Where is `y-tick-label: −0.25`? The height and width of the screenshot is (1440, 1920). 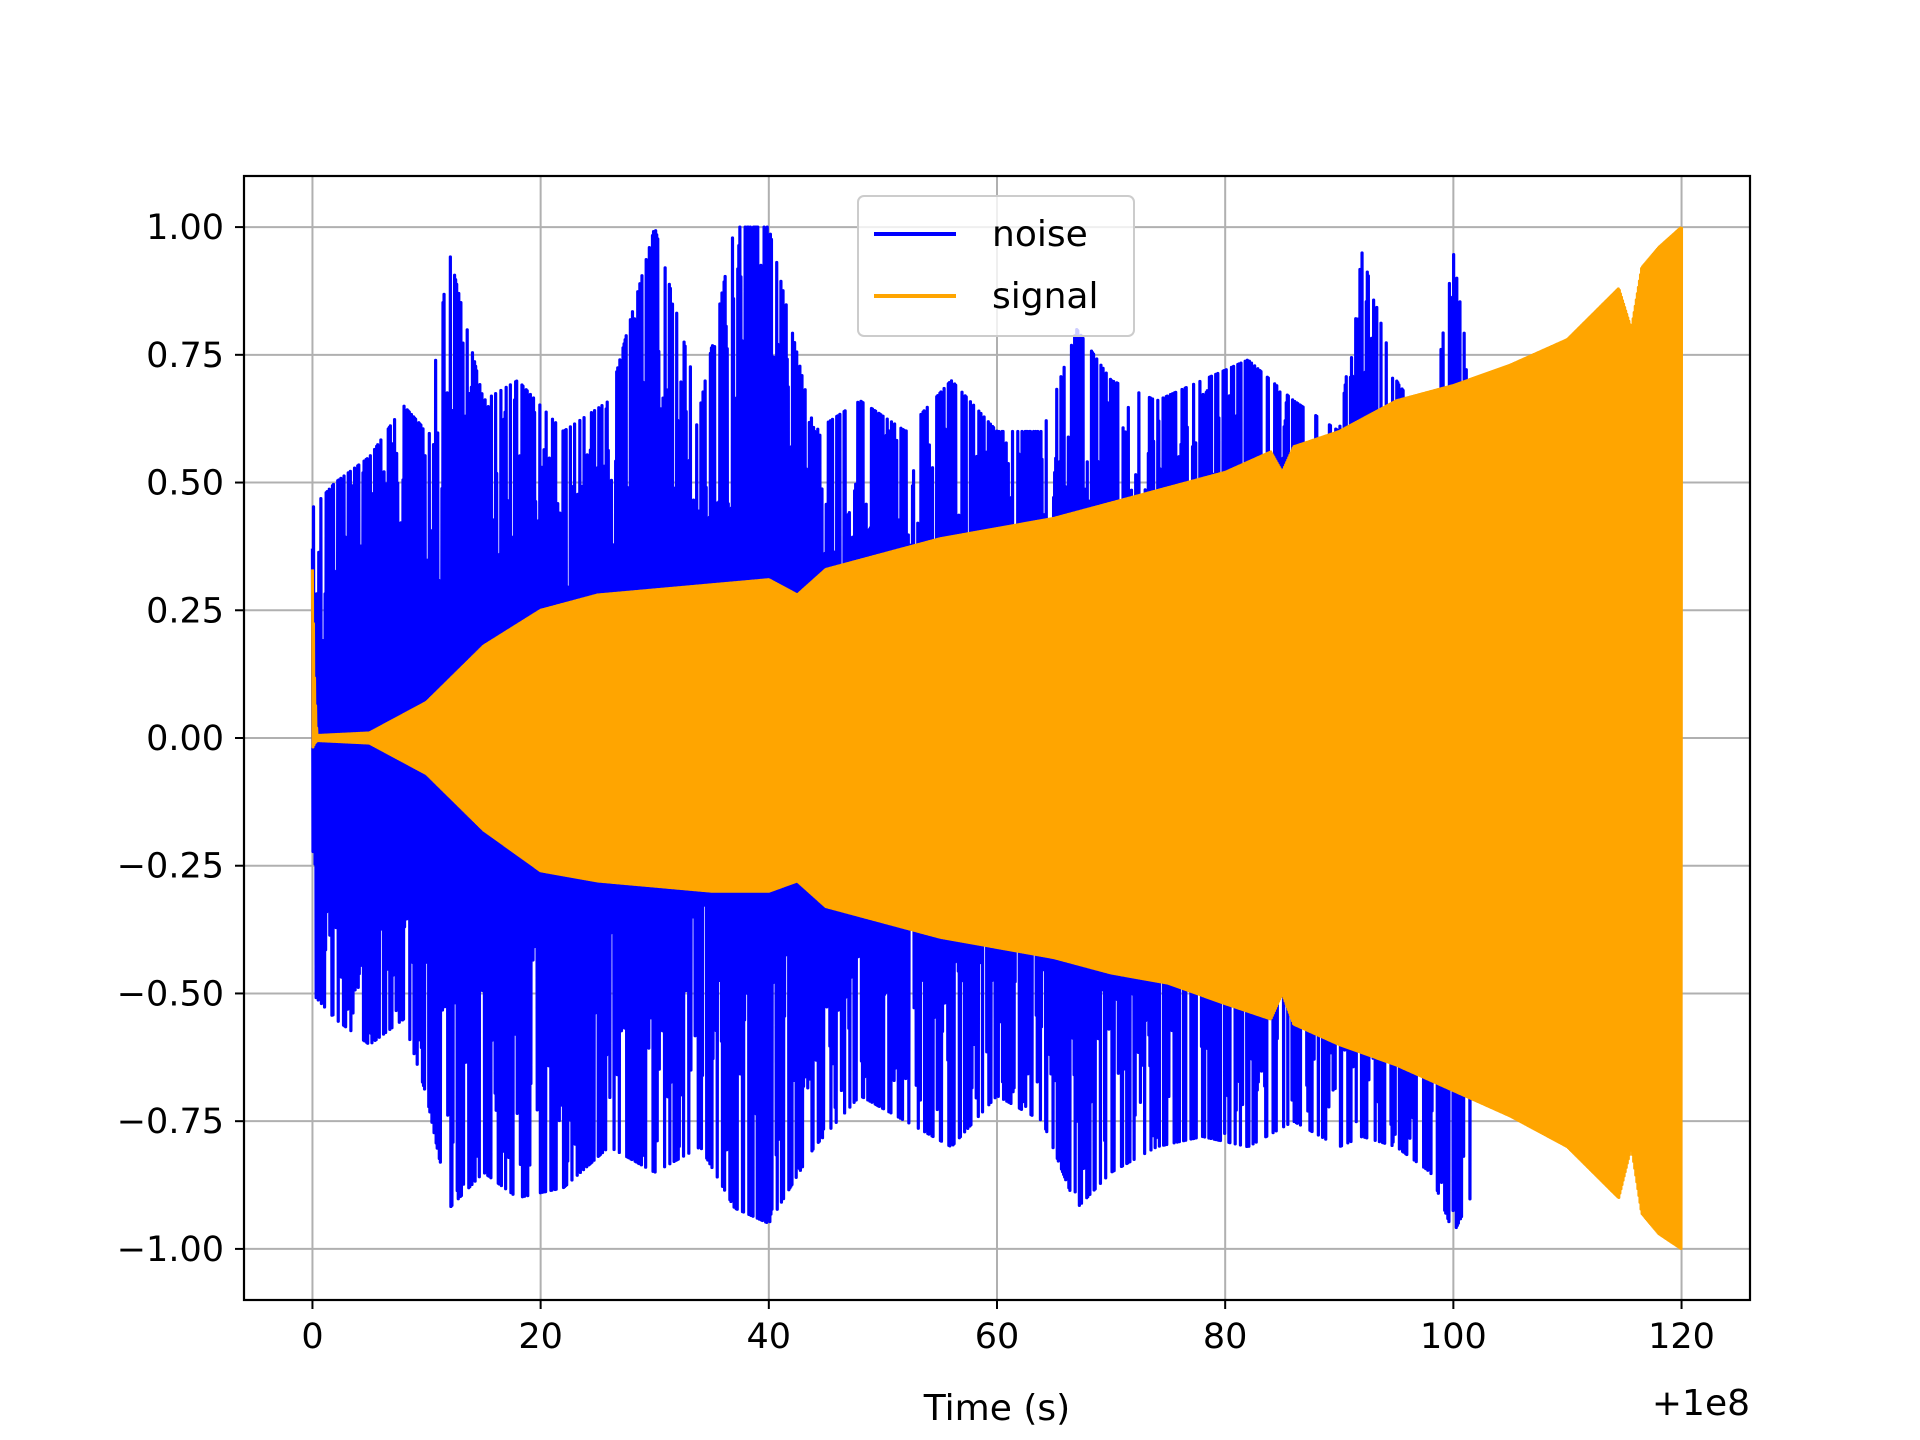
y-tick-label: −0.25 is located at coordinates (170, 867).